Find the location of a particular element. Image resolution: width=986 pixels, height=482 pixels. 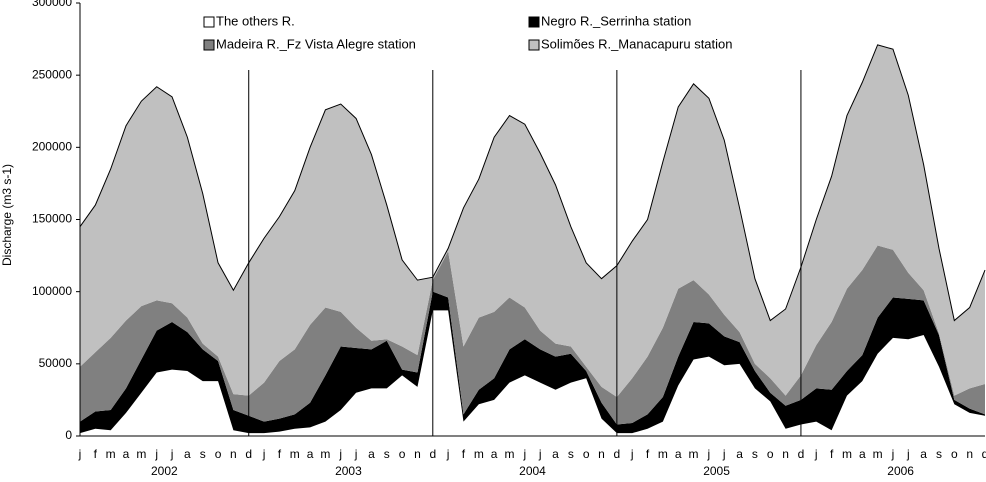

legend-item: The others R. is located at coordinates (249, 20).